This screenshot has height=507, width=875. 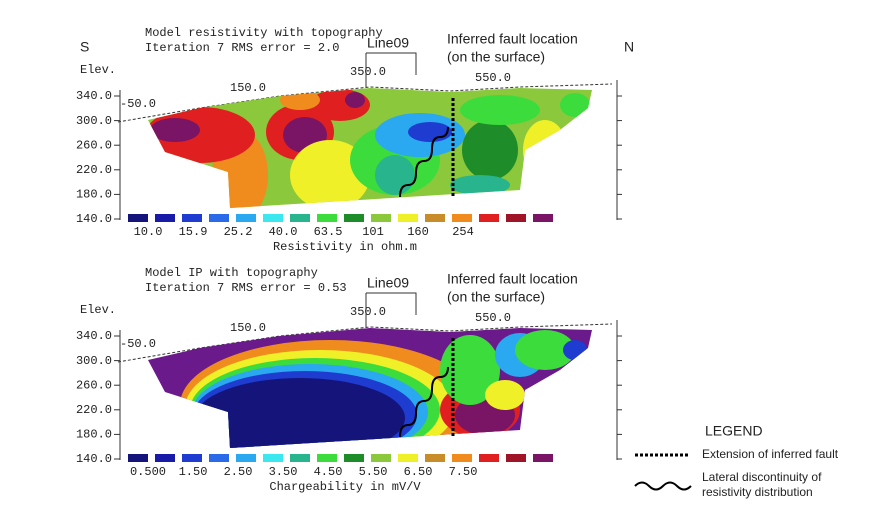 I want to click on y-tick-label: 340.0, so click(x=94, y=336).